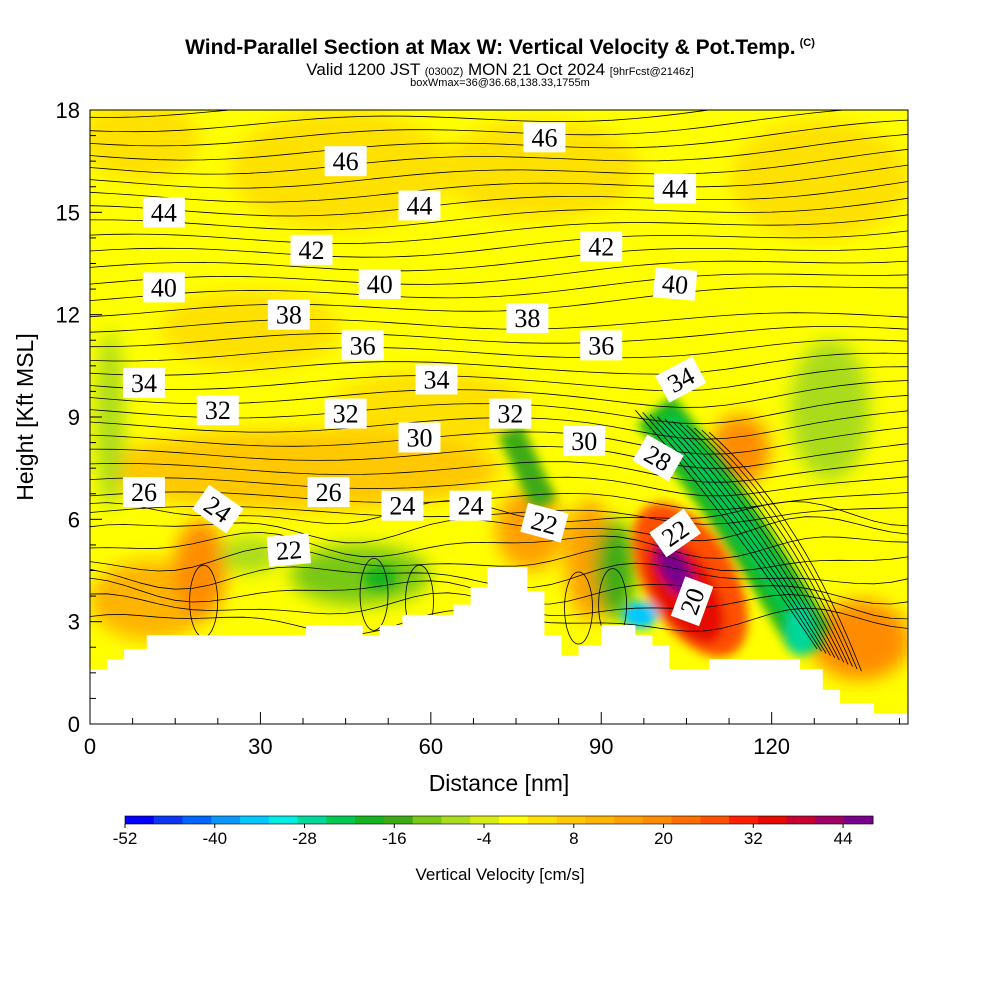 This screenshot has width=1000, height=1000. What do you see at coordinates (68, 110) in the screenshot?
I see `y-tick-label: 18` at bounding box center [68, 110].